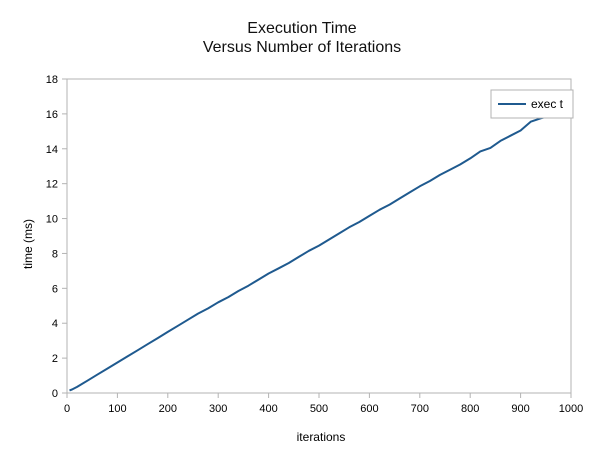  What do you see at coordinates (55, 359) in the screenshot?
I see `y-tick-label: 2` at bounding box center [55, 359].